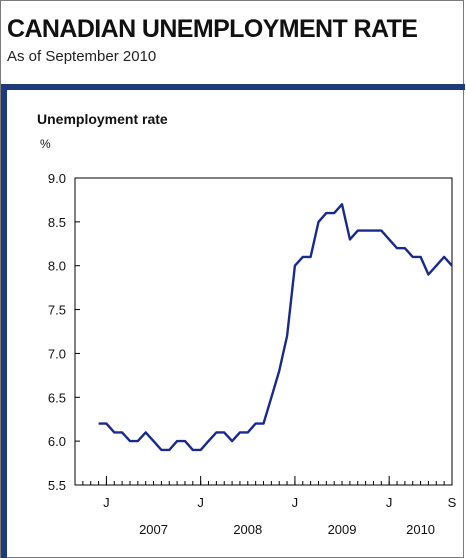 This screenshot has height=558, width=466. Describe the element at coordinates (233, 87) in the screenshot. I see `header-band` at that location.